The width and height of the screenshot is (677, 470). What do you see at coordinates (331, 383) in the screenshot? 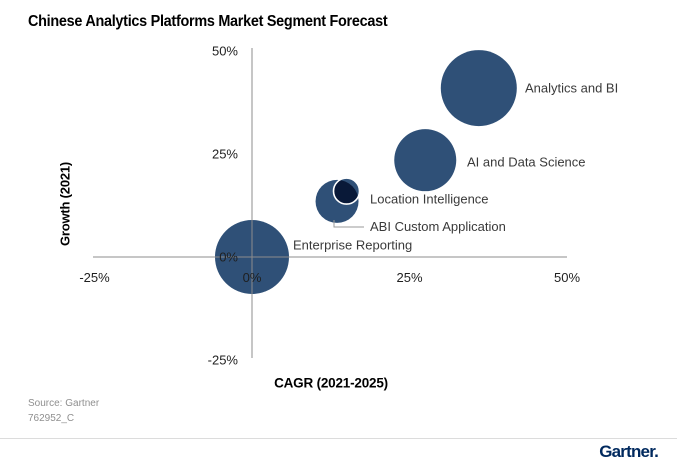
I see `x-axis-title: CAGR (2021-2025)` at bounding box center [331, 383].